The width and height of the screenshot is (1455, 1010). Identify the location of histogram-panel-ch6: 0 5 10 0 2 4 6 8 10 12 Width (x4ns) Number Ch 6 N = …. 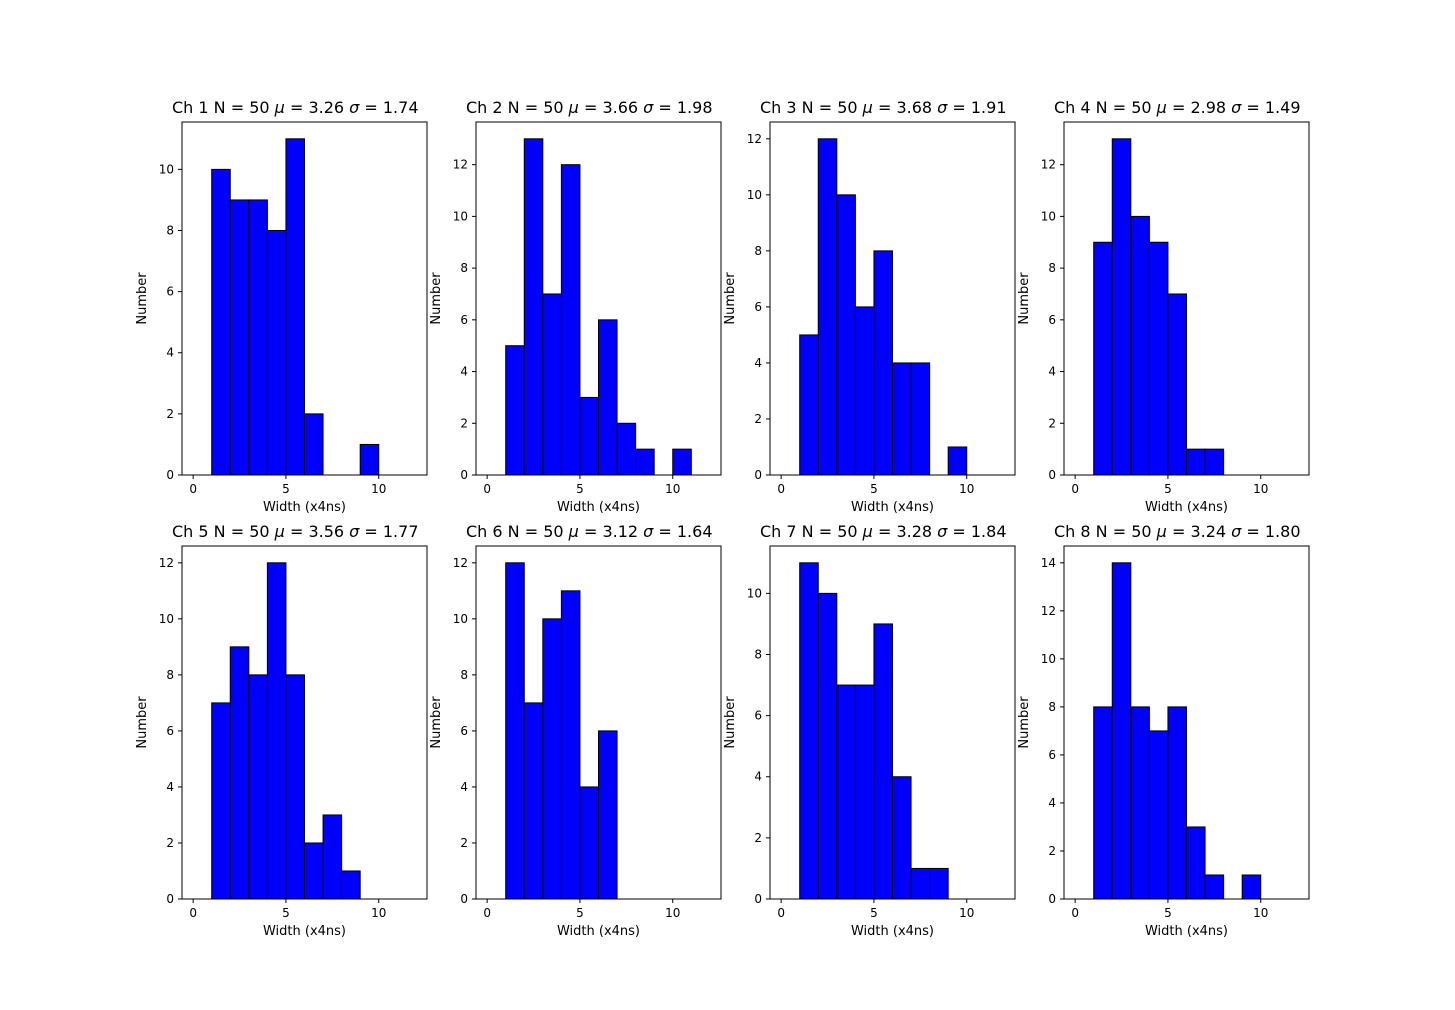
(575, 730).